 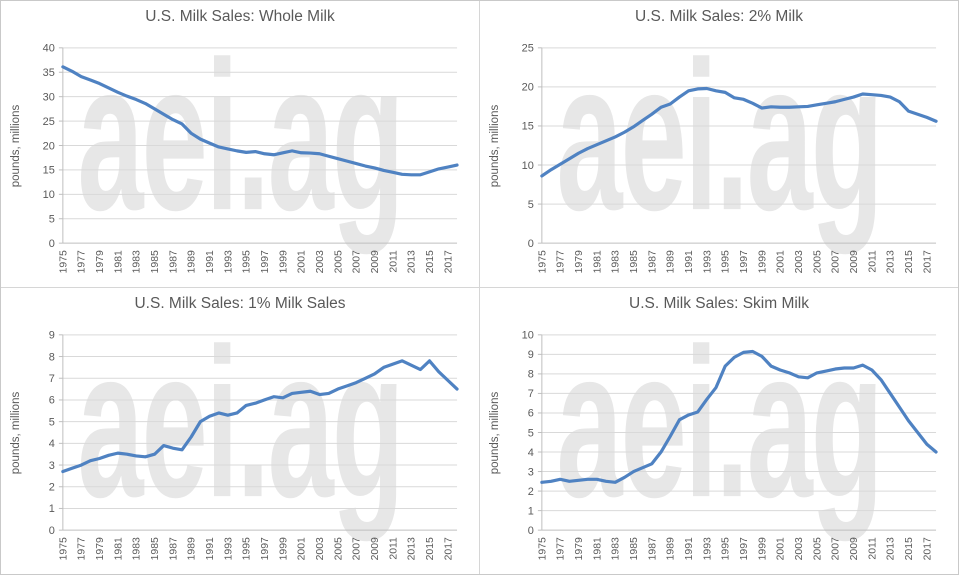 I want to click on y-axis-title-2pct-milk: pounds, millions, so click(x=495, y=146).